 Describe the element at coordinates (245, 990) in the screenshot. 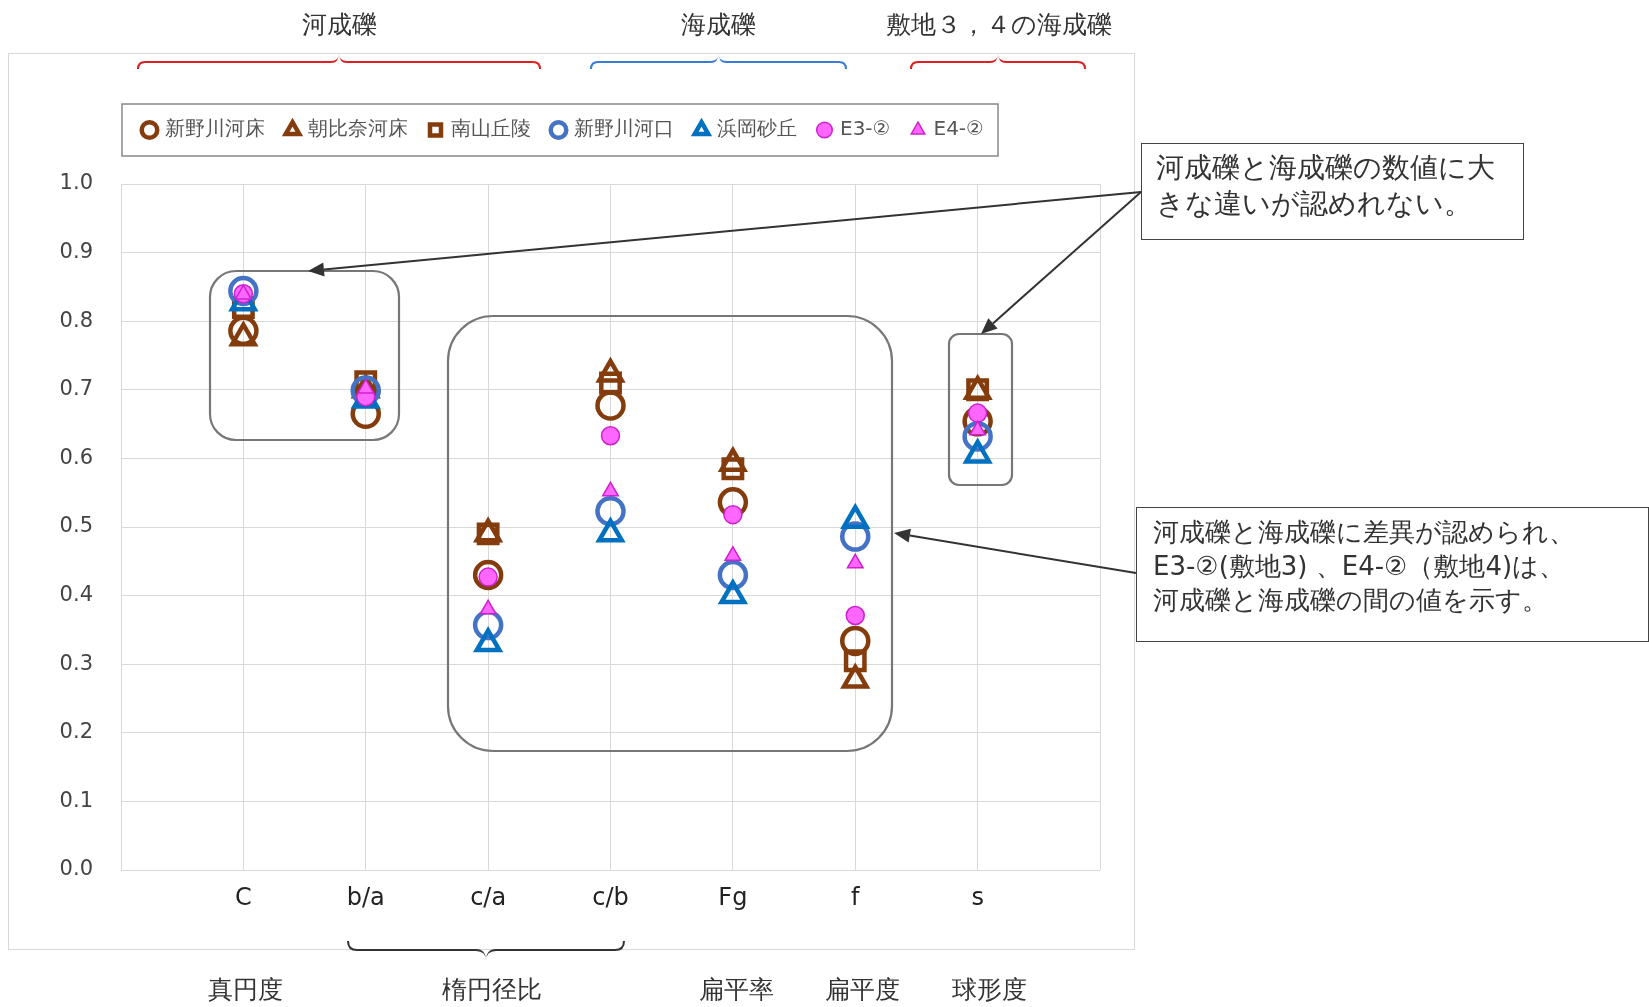

I see `text: 真円度` at that location.